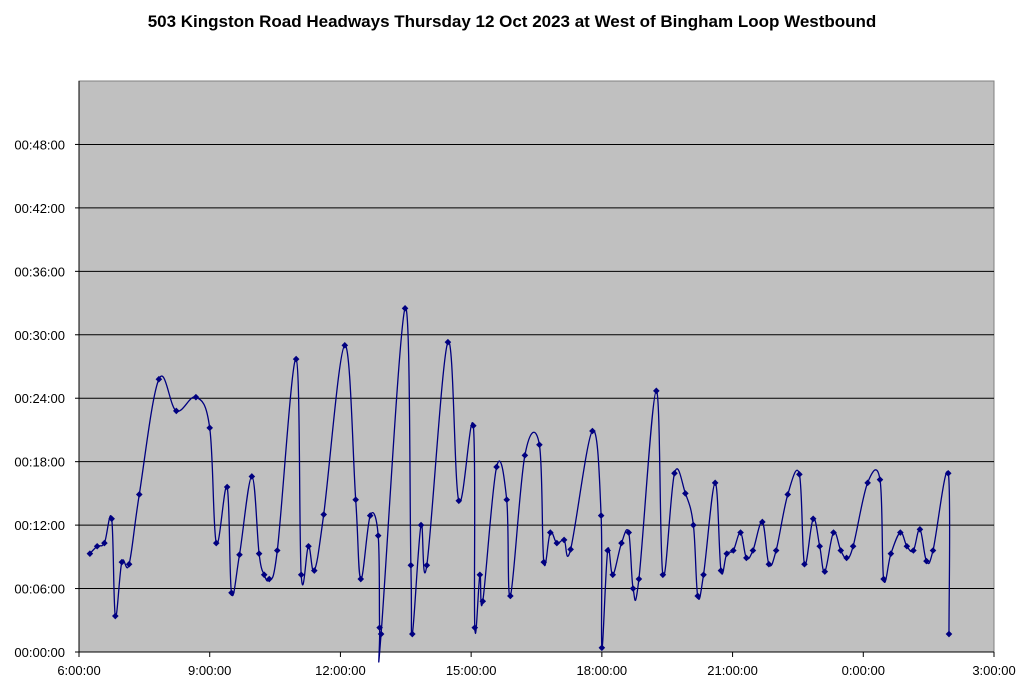 This screenshot has height=688, width=1024. I want to click on x-tick-label: 0:00:00, so click(863, 670).